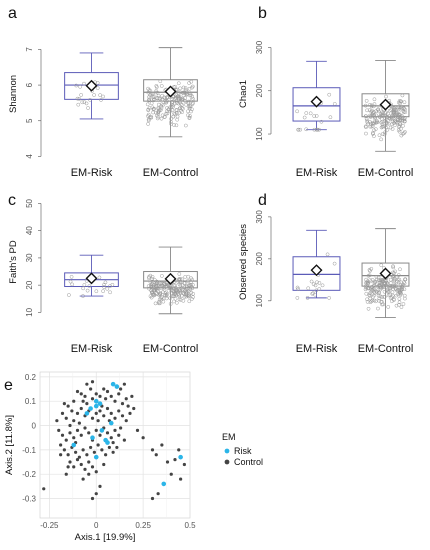  What do you see at coordinates (29, 450) in the screenshot?
I see `y-tick-label: -0.1` at bounding box center [29, 450].